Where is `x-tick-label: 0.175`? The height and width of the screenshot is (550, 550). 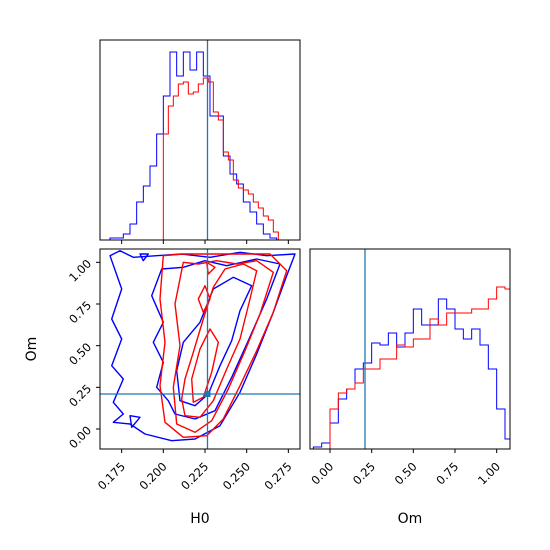 x-tick-label: 0.175 is located at coordinates (111, 475).